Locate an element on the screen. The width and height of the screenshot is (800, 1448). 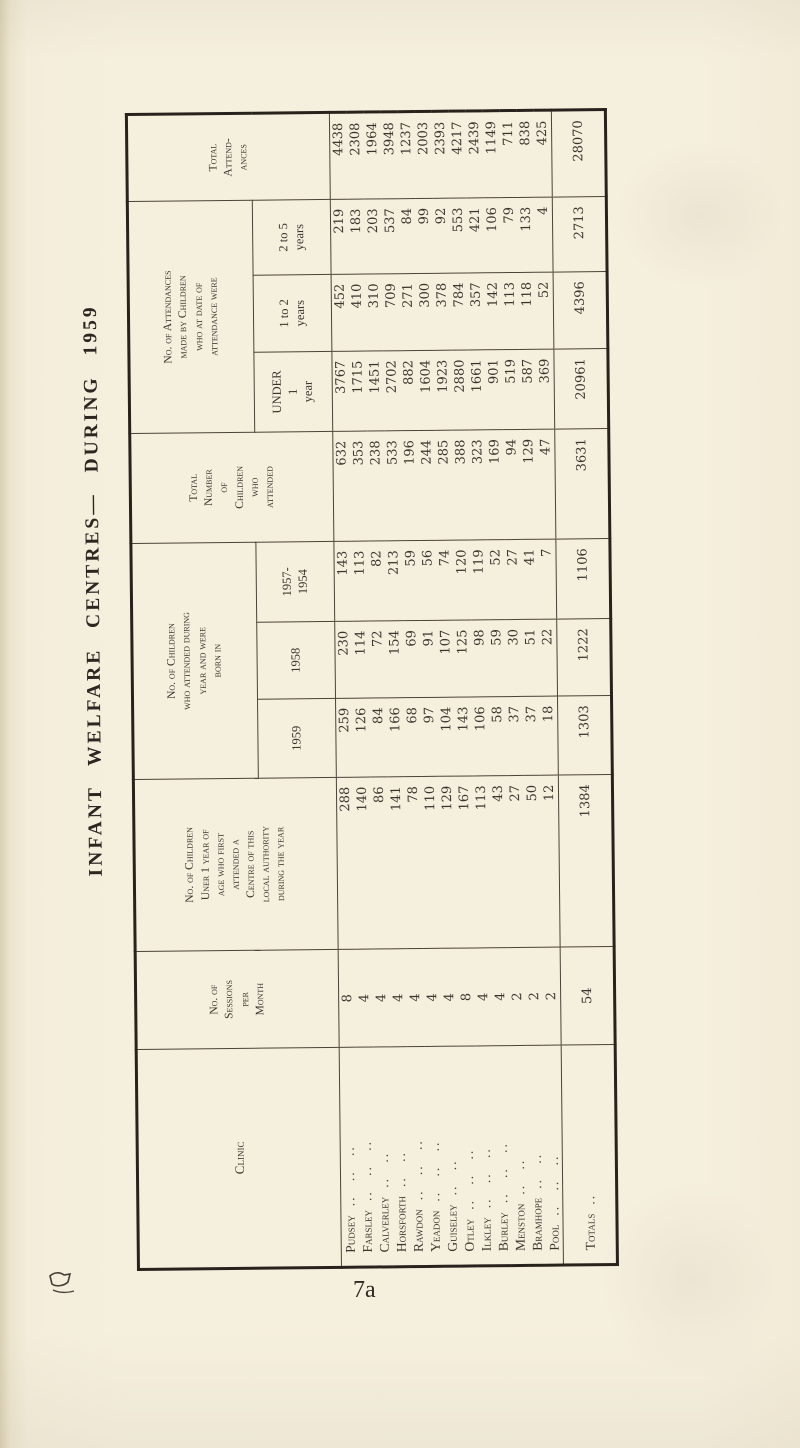
page-number: 7a is located at coordinates (364, 1290).